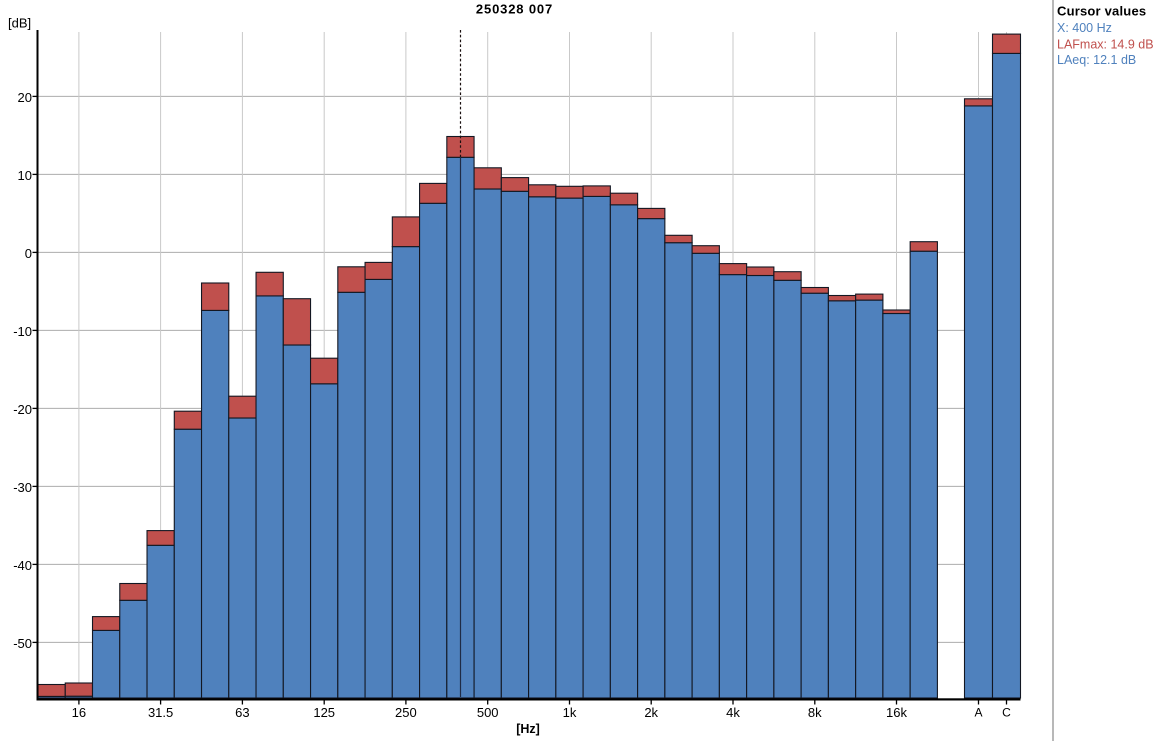 This screenshot has width=1158, height=746. I want to click on svg-text: 1k, so click(570, 712).